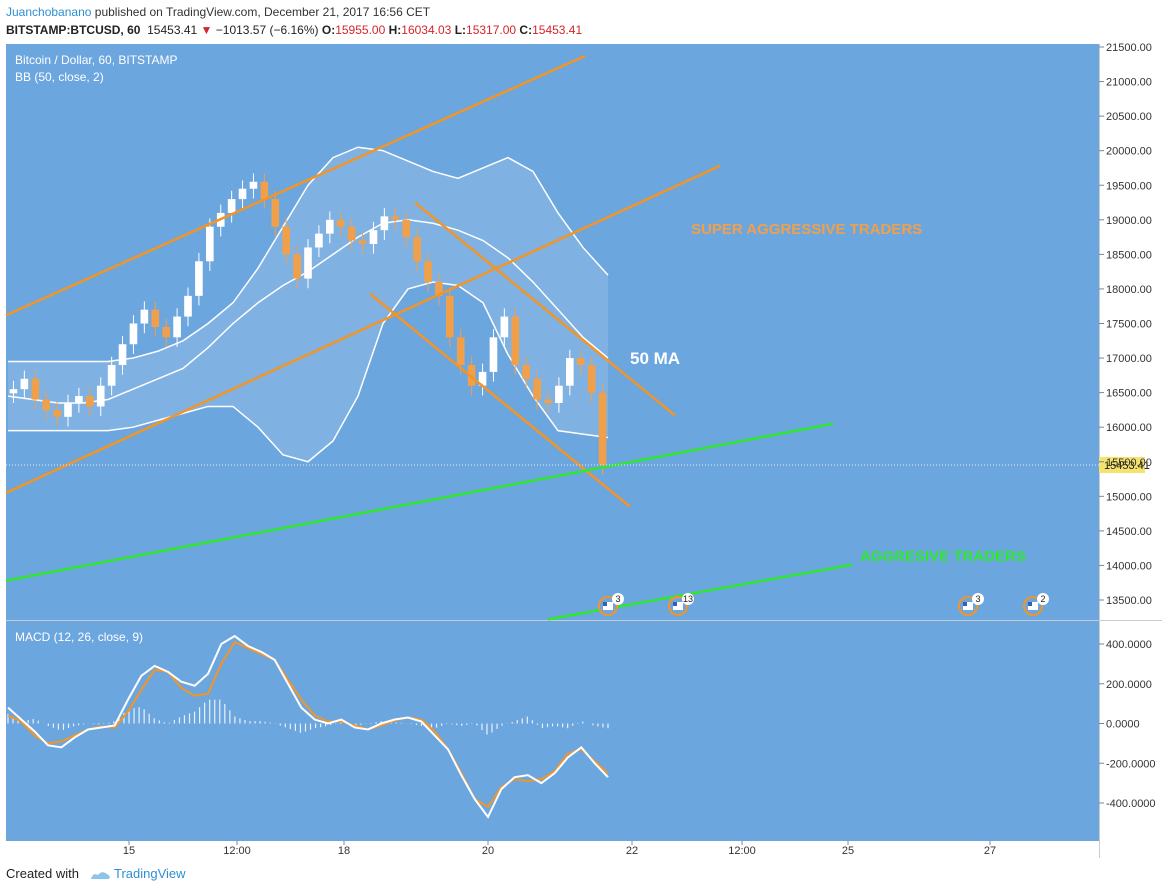  Describe the element at coordinates (172, 30) in the screenshot. I see `last-price: 15453.41` at that location.